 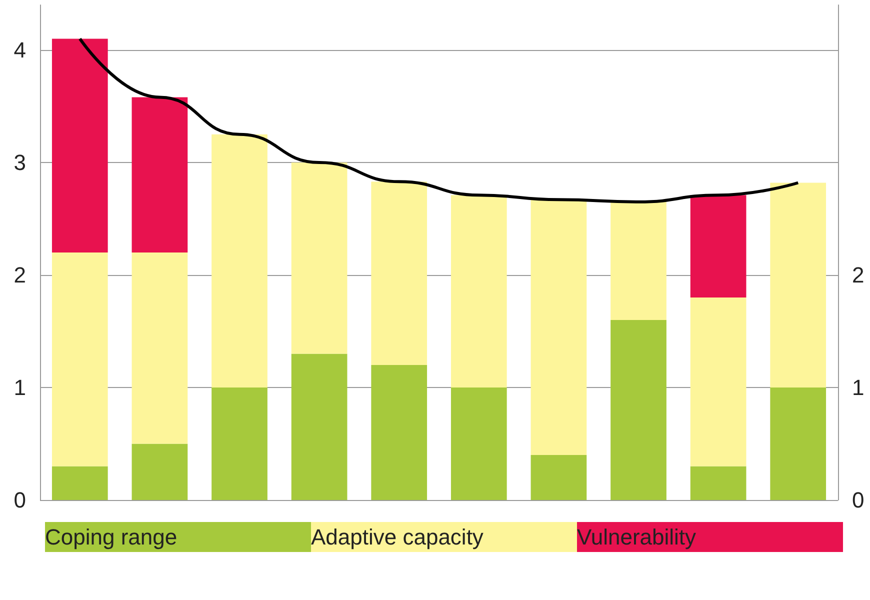 I want to click on y-tick-label: 4, so click(x=20, y=50).